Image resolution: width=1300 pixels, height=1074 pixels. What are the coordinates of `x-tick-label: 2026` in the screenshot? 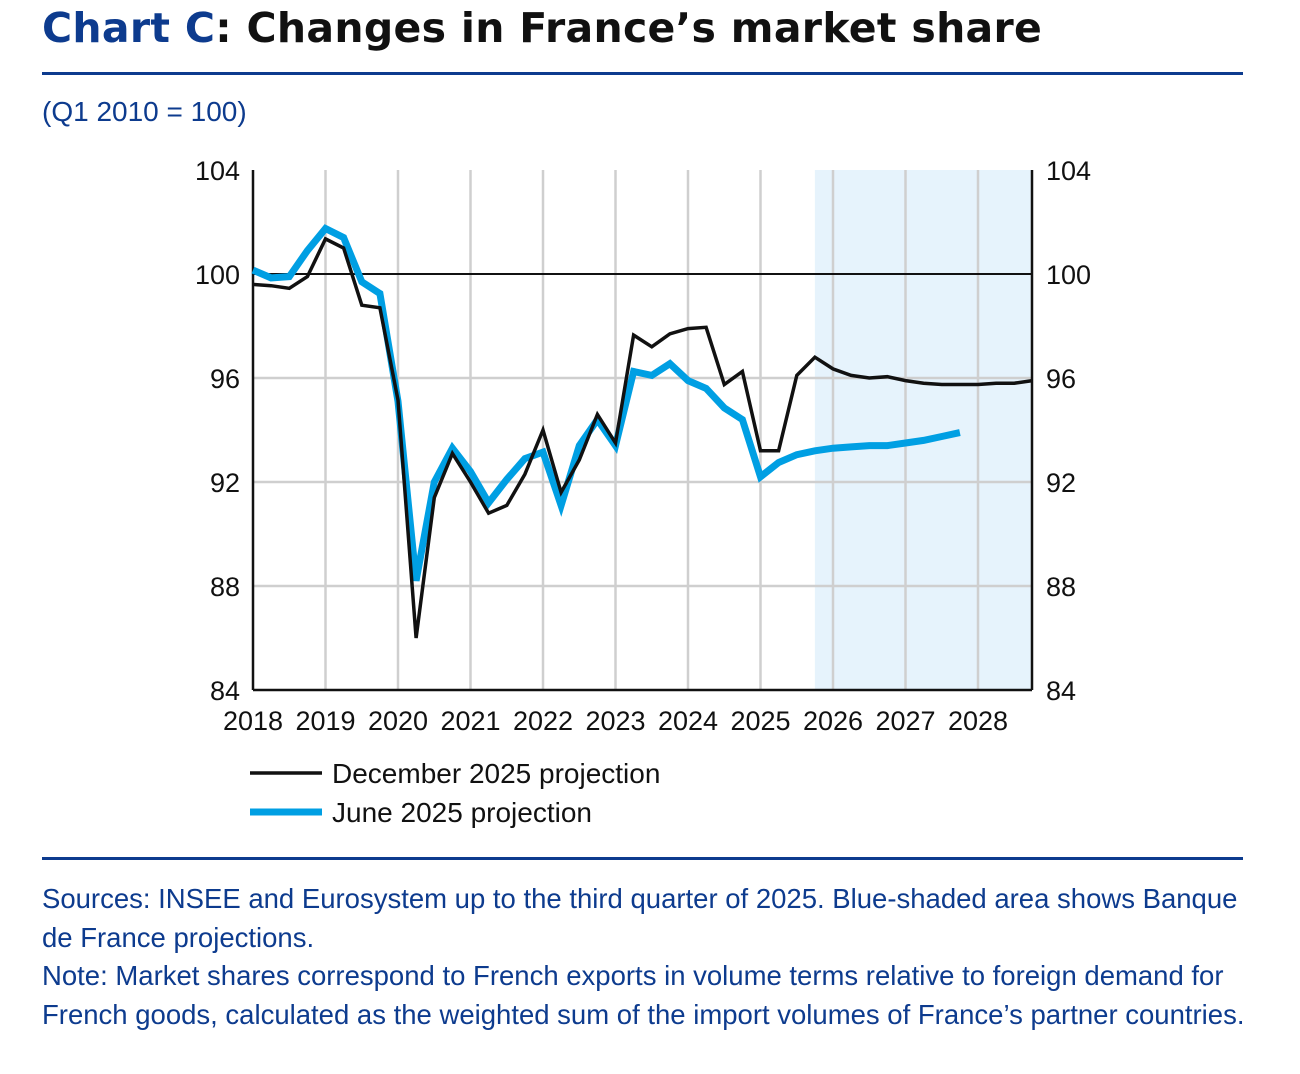 It's located at (833, 721).